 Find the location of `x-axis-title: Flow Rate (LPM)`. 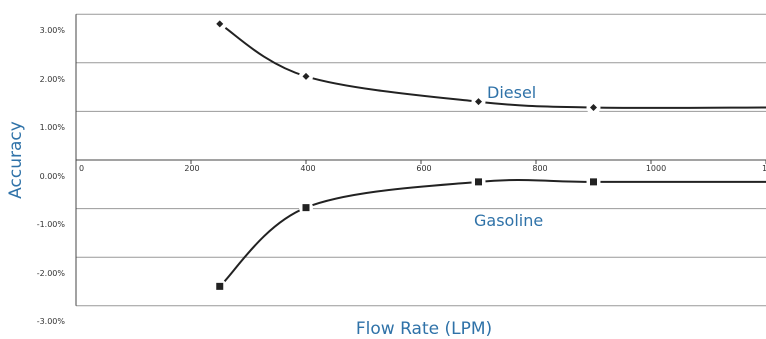

x-axis-title: Flow Rate (LPM) is located at coordinates (424, 329).